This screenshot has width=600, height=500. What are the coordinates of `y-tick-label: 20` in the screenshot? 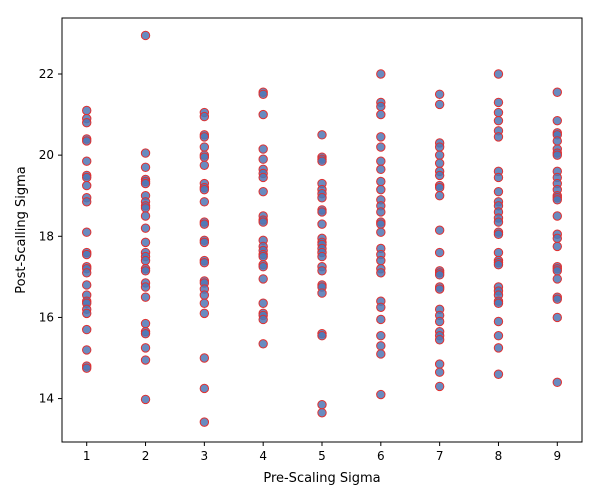 It's located at (46, 155).